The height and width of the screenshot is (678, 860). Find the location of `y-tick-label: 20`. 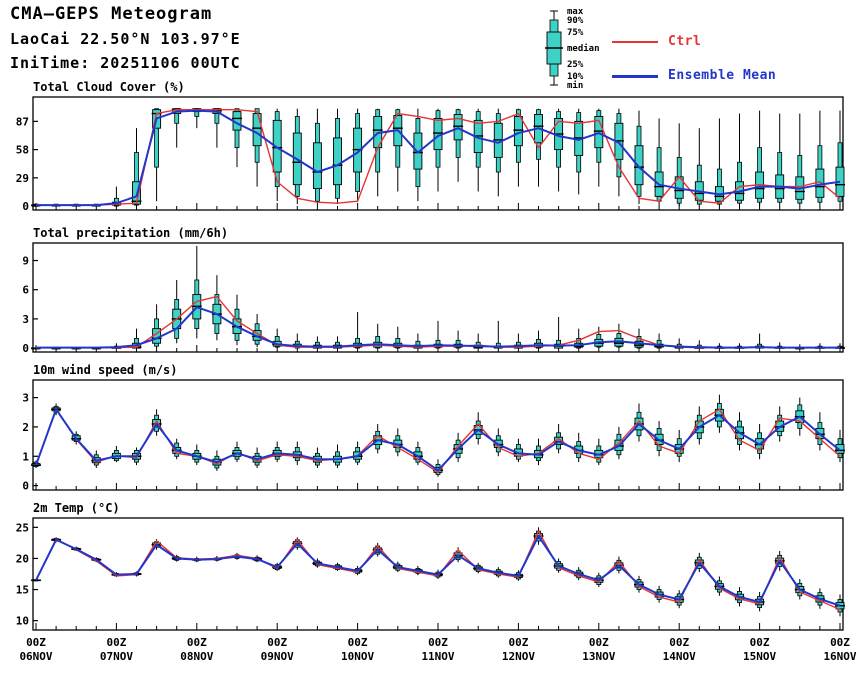

y-tick-label: 20 is located at coordinates (22, 558).